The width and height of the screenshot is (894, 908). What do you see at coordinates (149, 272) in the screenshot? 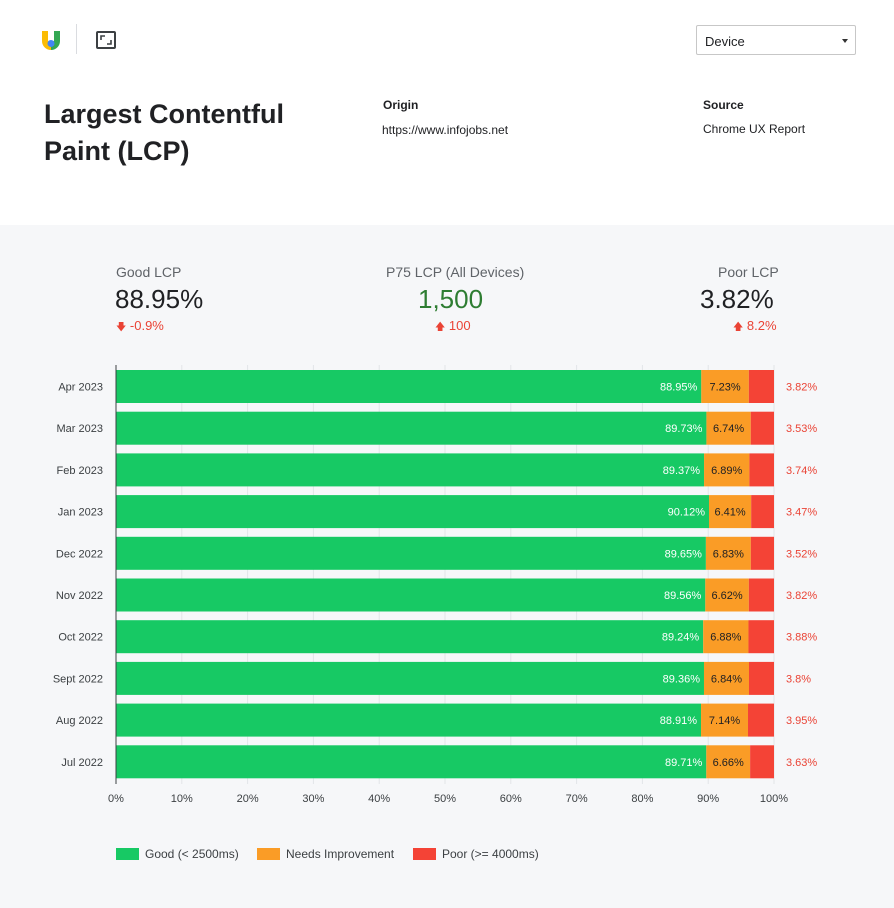
I see `kpi-good-label: Good LCP` at bounding box center [149, 272].